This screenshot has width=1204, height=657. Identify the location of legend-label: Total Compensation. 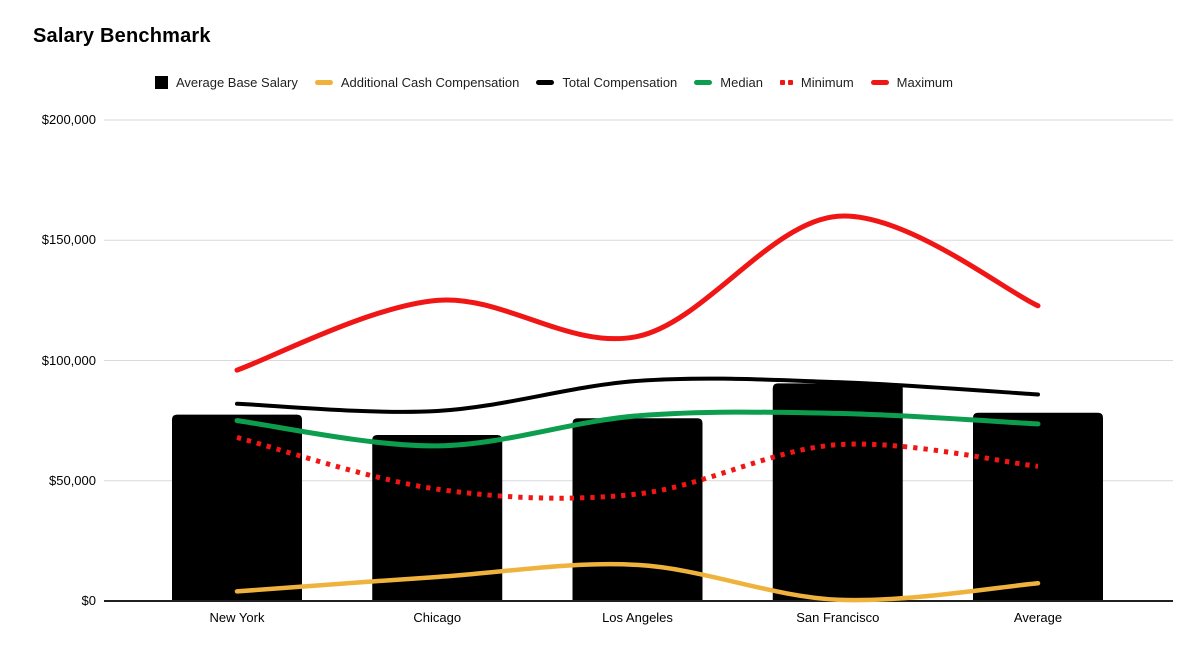
(620, 82).